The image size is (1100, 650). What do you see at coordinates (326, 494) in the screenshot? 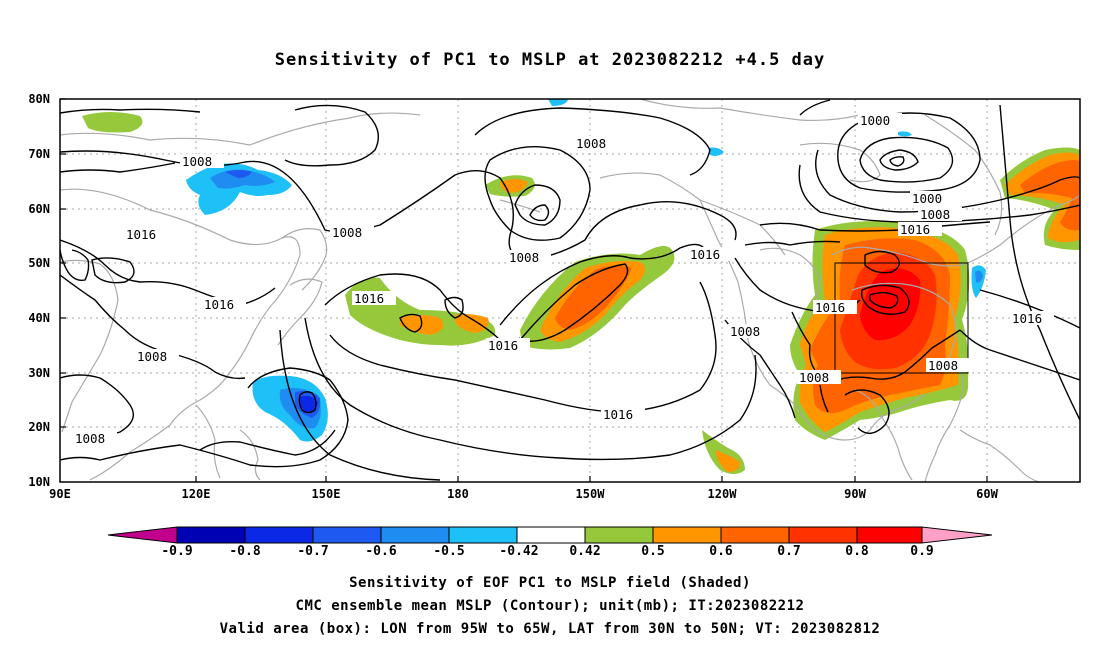
I see `lon-label: 150E` at bounding box center [326, 494].